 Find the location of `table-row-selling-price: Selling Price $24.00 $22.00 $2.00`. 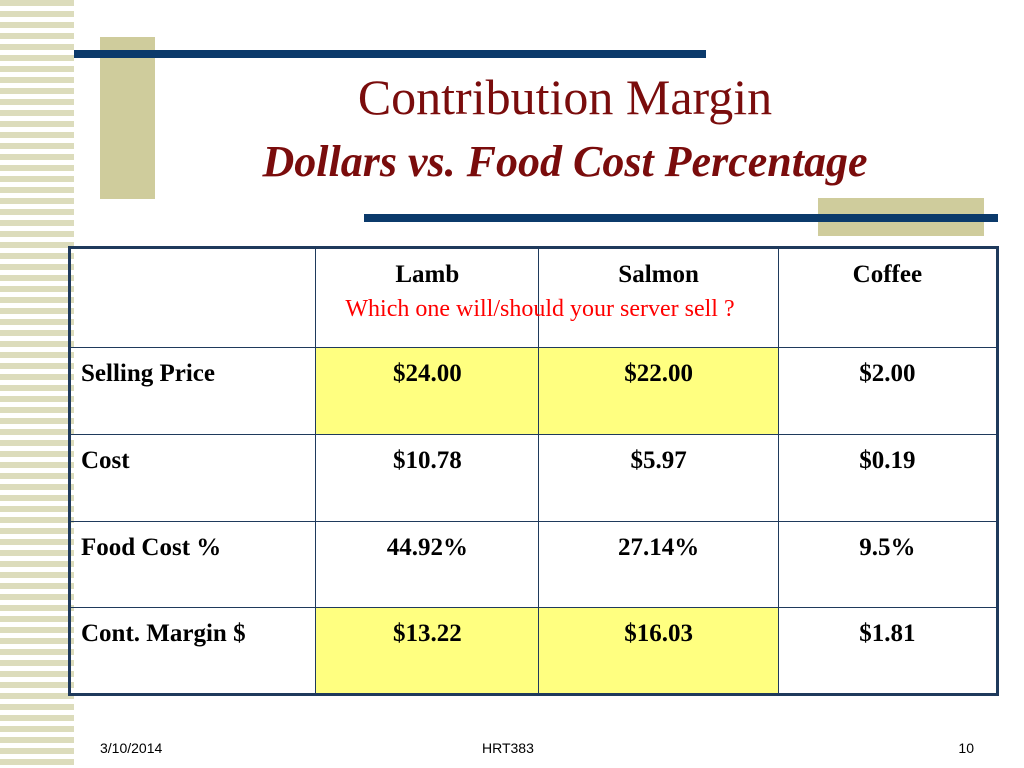

table-row-selling-price: Selling Price $24.00 $22.00 $2.00 is located at coordinates (533, 391).